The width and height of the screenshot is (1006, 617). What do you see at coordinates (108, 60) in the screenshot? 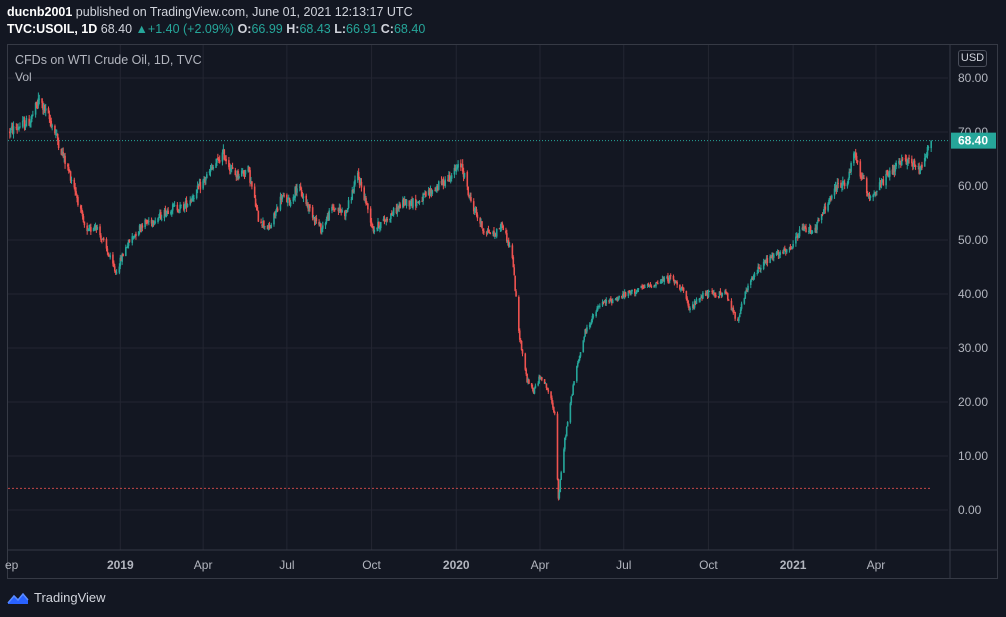
I see `pane-title: CFDs on WTI Crude Oil, 1D, TVC` at bounding box center [108, 60].